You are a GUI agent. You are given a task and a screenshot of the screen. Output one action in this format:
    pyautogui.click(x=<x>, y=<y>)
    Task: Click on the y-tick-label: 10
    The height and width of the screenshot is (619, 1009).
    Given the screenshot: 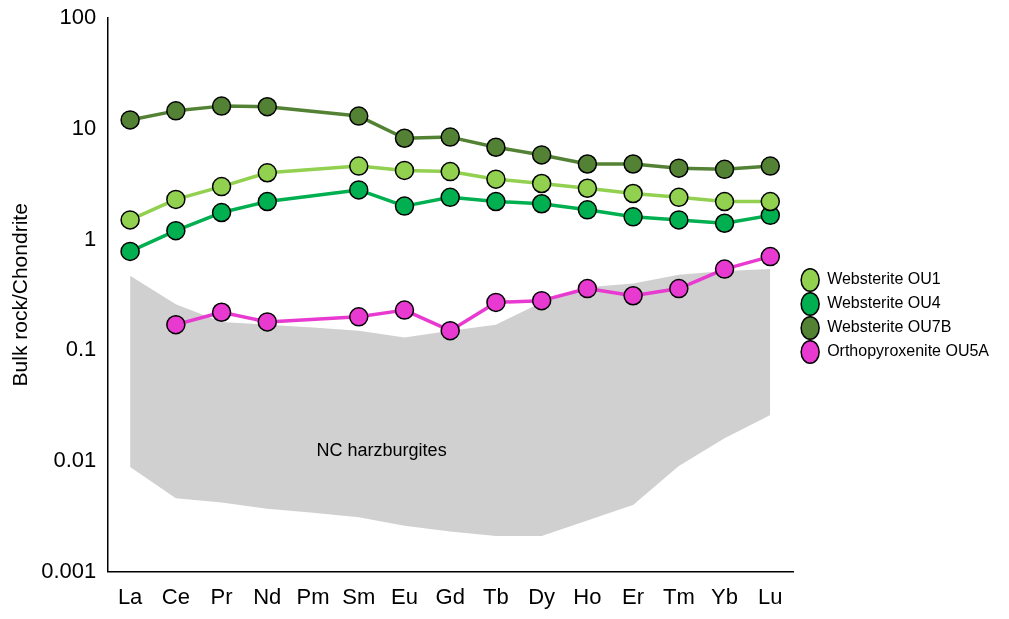 What is the action you would take?
    pyautogui.click(x=84, y=127)
    